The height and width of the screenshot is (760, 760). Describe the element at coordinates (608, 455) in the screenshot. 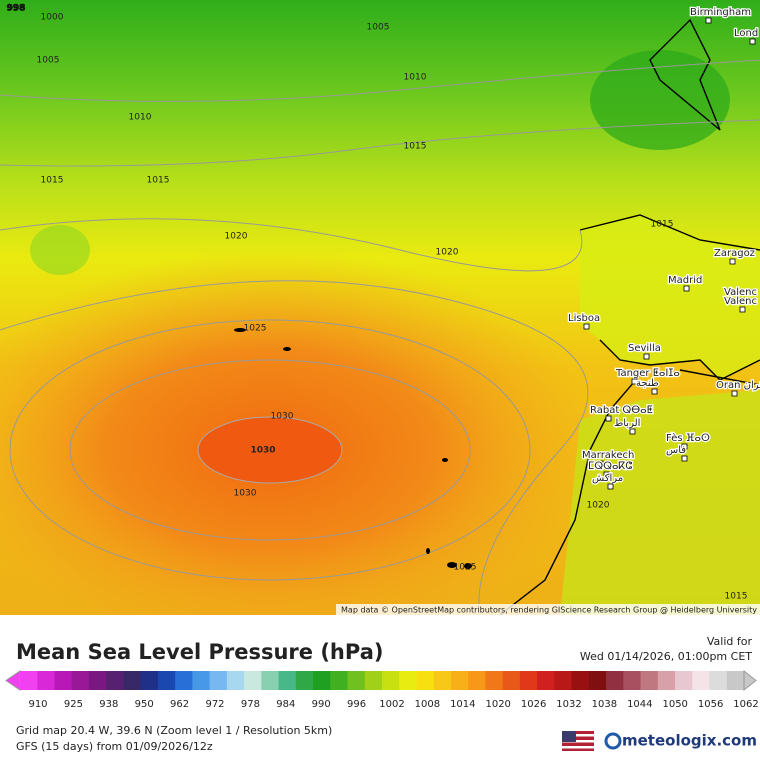

I see `city-label: Marrakech` at that location.